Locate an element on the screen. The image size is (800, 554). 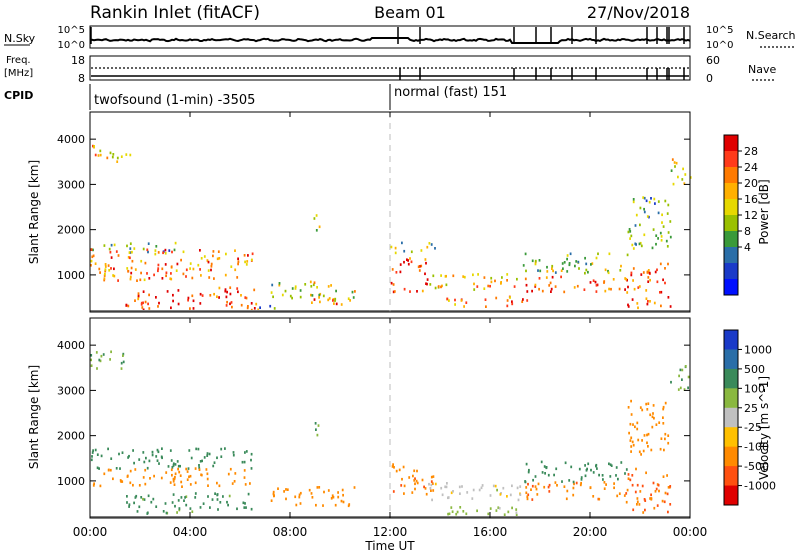
velocity-colorbar-swatch is located at coordinates (731, 398).